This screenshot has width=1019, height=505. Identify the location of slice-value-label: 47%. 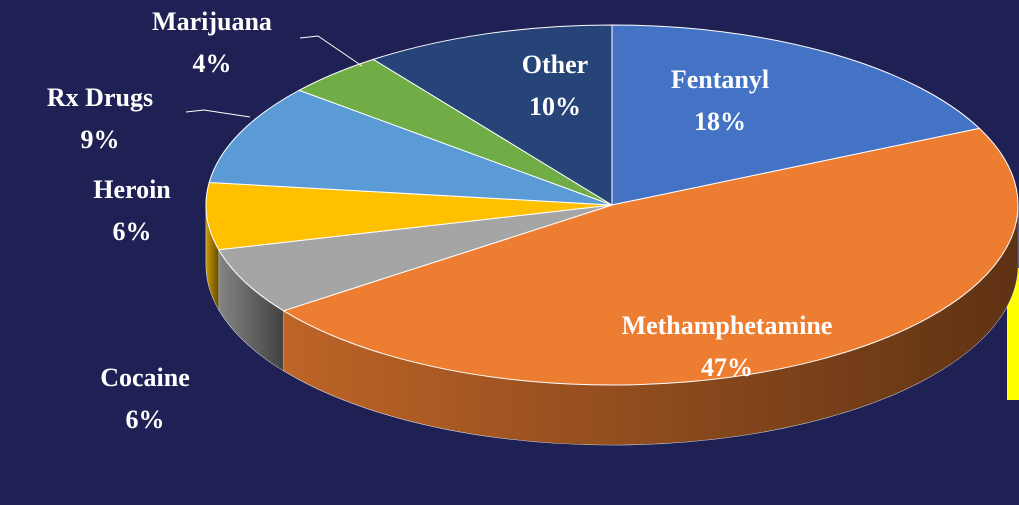
(727, 367).